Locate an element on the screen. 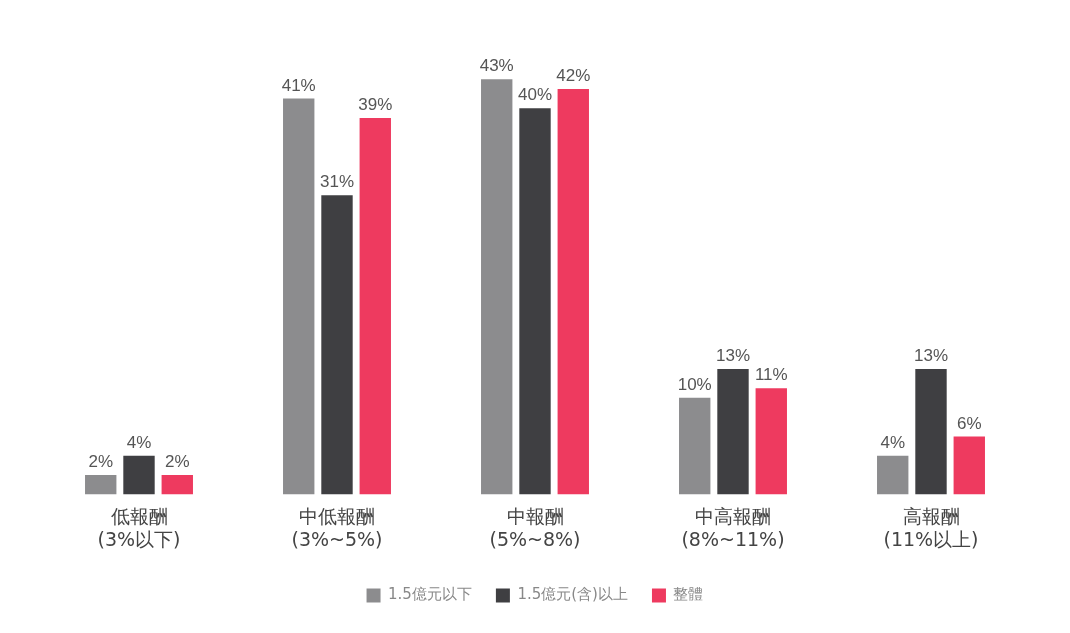 Image resolution: width=1070 pixels, height=633 pixels. legend-label: 整體 is located at coordinates (688, 594).